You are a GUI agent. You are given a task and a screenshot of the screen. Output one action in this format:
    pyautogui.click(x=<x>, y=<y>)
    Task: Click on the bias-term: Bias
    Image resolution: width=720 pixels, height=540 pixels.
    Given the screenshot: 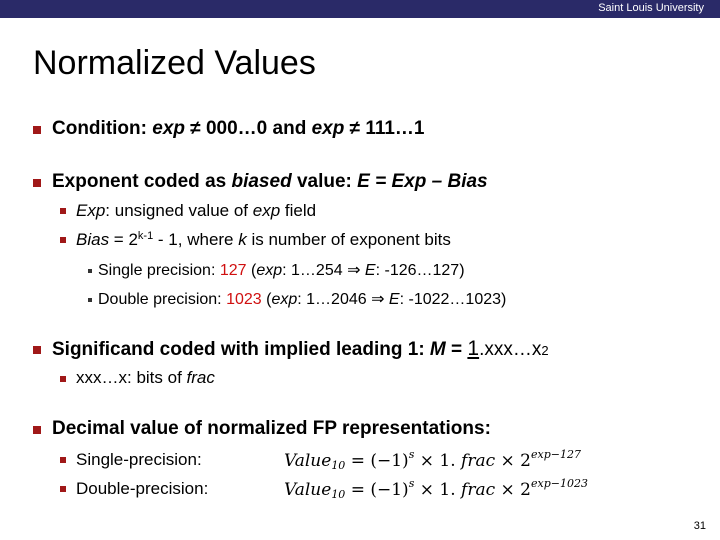 What is the action you would take?
    pyautogui.click(x=93, y=239)
    